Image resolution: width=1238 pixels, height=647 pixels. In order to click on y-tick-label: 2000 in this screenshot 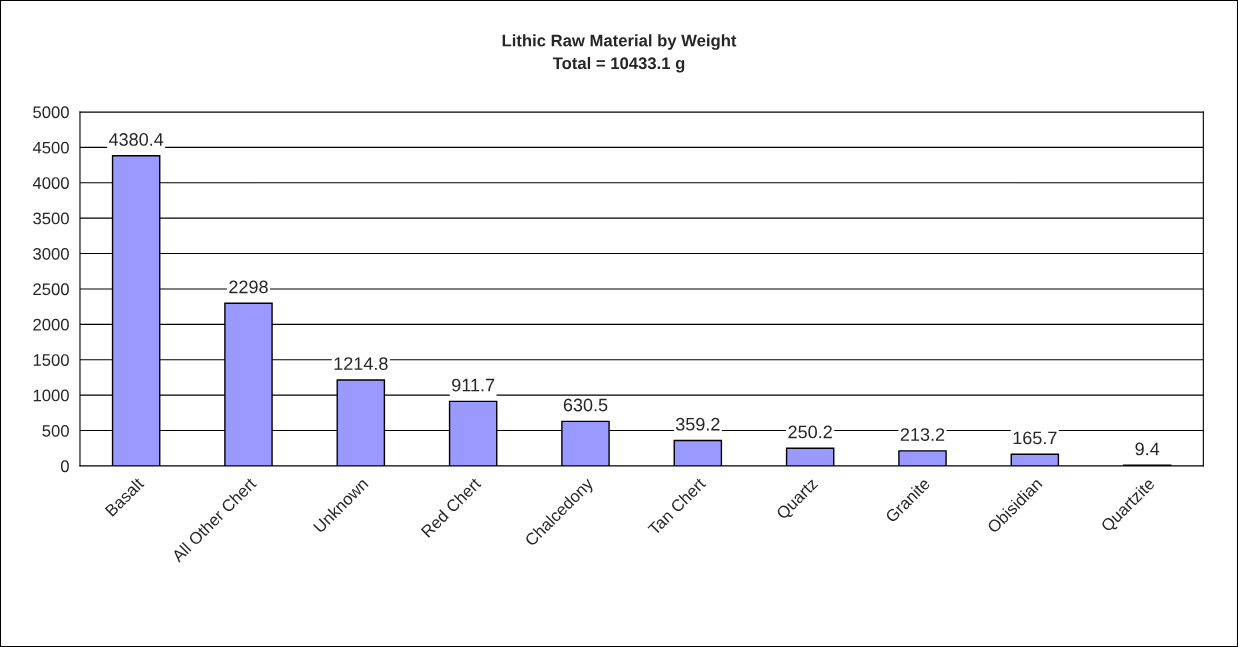, I will do `click(51, 324)`.